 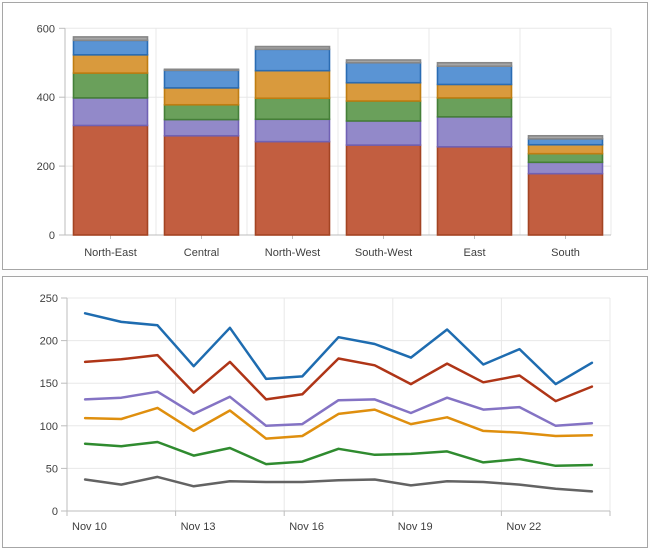 I want to click on x-axis-category-label: East, so click(x=474, y=253).